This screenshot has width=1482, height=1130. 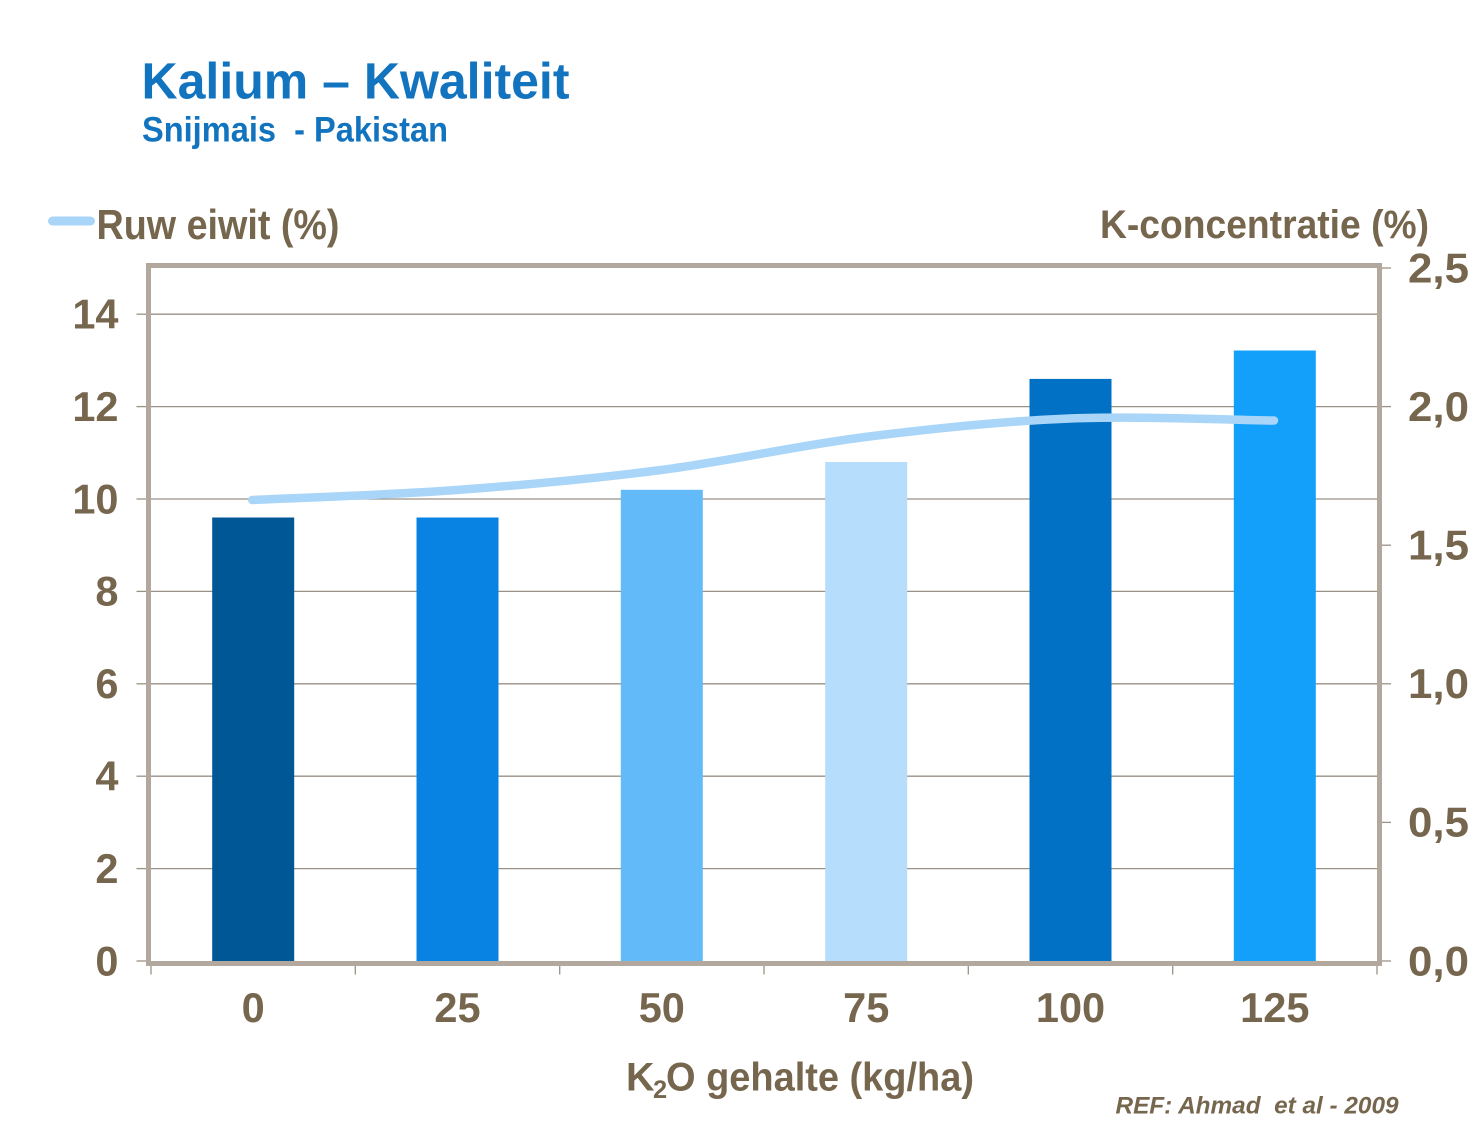 What do you see at coordinates (218, 224) in the screenshot?
I see `svg-text: Ruw eiwit (%)` at bounding box center [218, 224].